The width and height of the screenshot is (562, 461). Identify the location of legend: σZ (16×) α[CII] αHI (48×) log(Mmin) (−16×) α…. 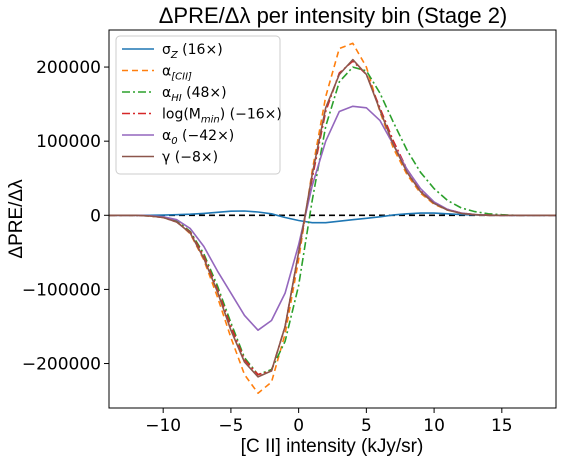
(198, 105).